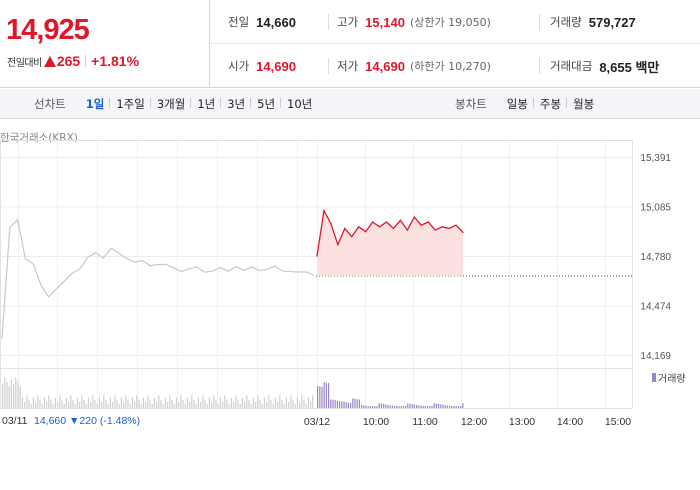 The height and width of the screenshot is (490, 700). What do you see at coordinates (68, 61) in the screenshot?
I see `change-amount: 265` at bounding box center [68, 61].